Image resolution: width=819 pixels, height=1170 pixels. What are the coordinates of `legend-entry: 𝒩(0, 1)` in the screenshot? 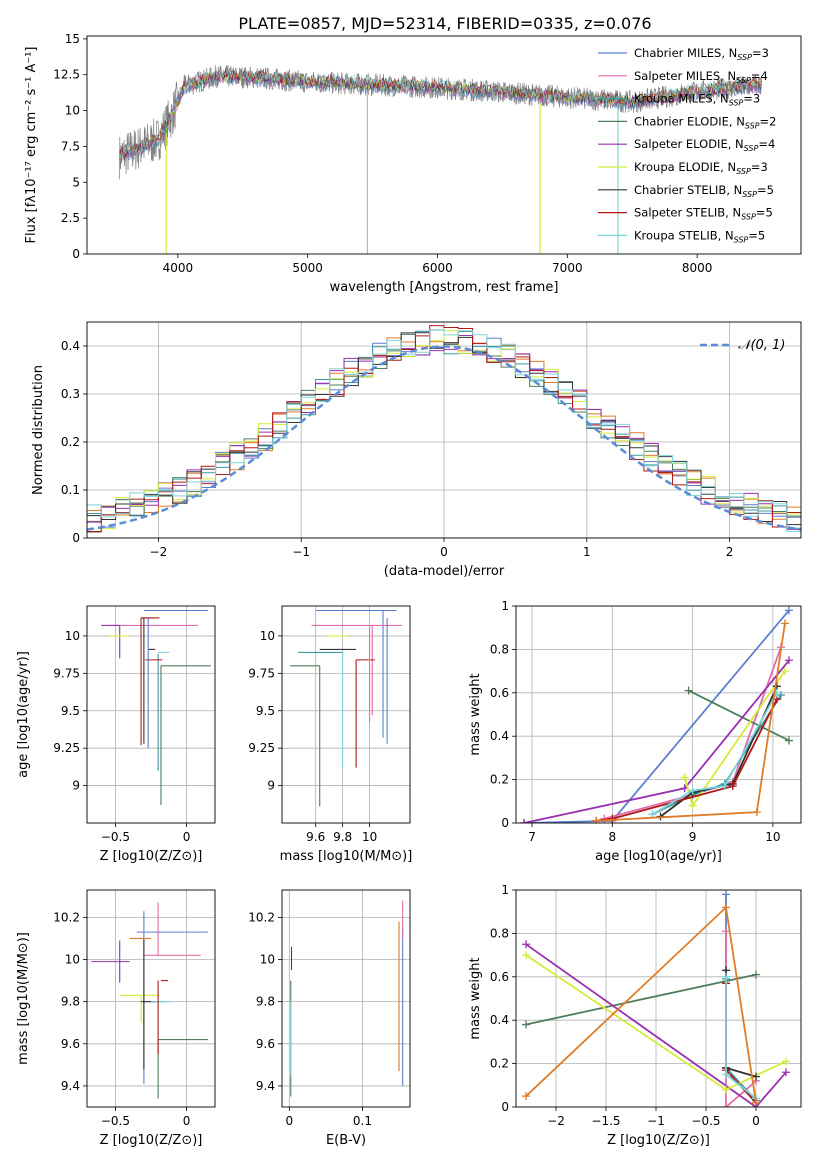 It's located at (761, 345).